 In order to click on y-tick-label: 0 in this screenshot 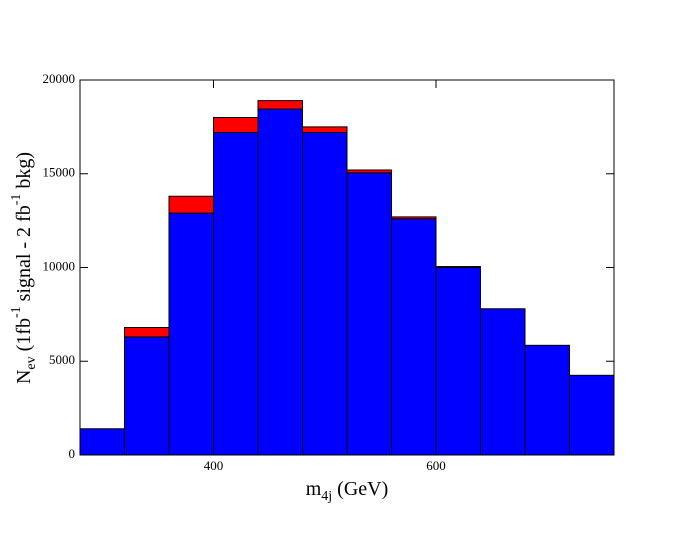, I will do `click(72, 453)`.